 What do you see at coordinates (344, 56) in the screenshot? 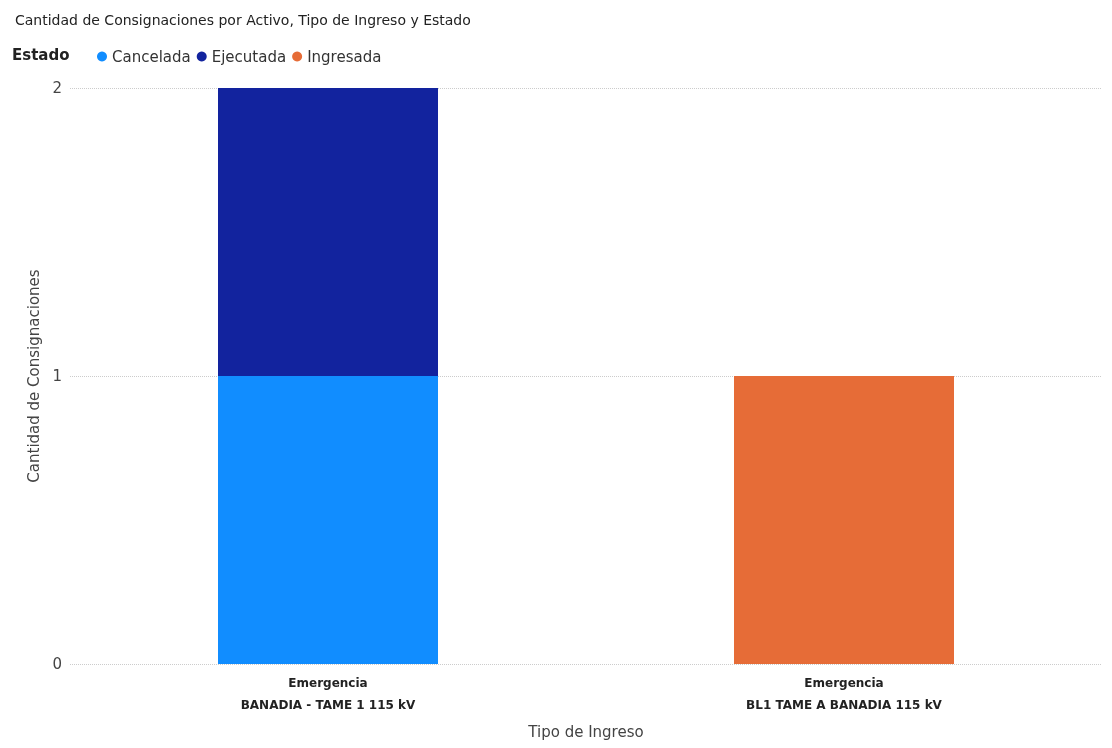
I see `legend-label: Ingresada` at bounding box center [344, 56].